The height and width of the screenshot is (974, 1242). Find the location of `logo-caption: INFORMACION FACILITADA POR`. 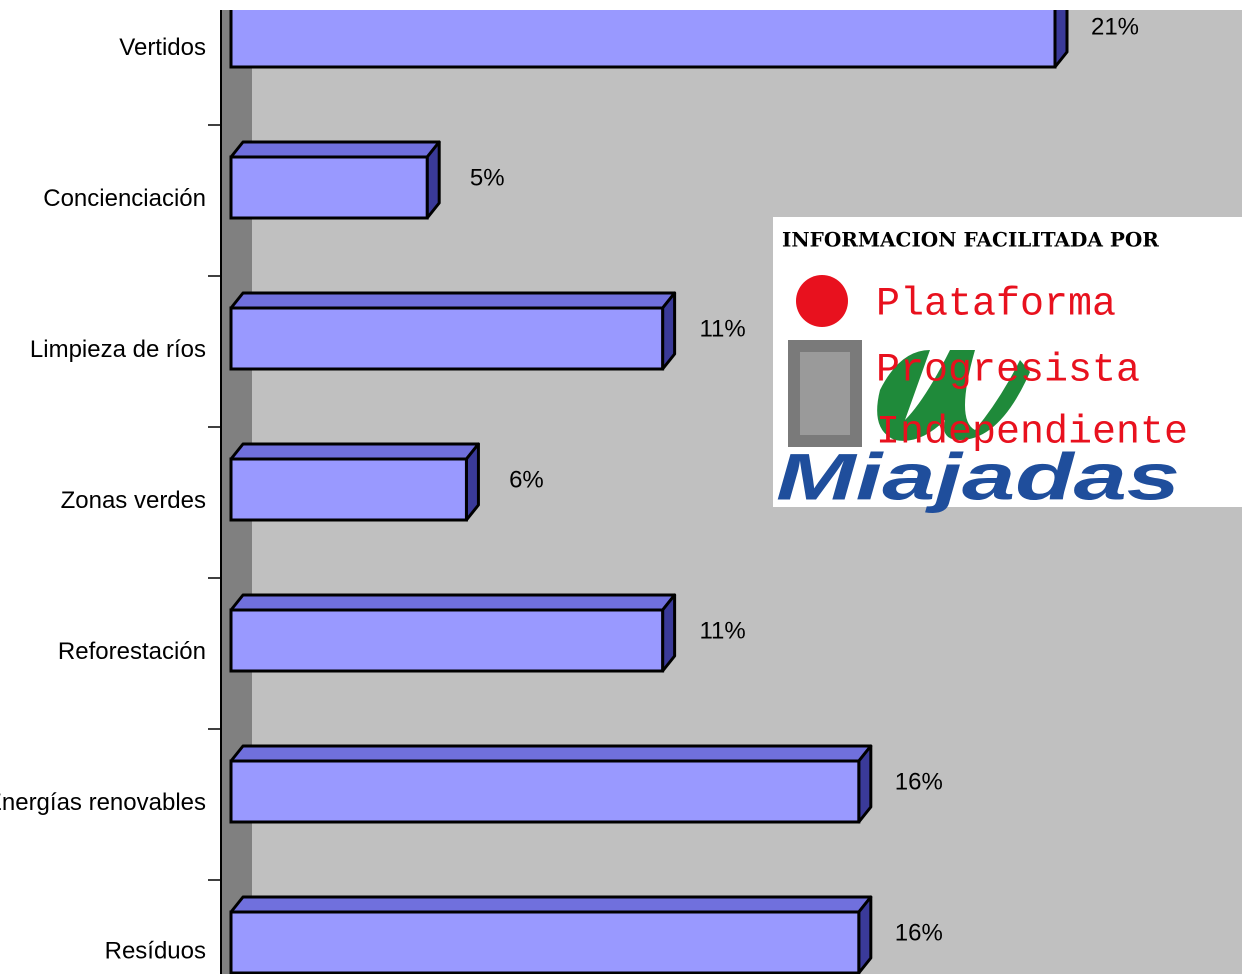

logo-caption: INFORMACION FACILITADA POR is located at coordinates (970, 240).